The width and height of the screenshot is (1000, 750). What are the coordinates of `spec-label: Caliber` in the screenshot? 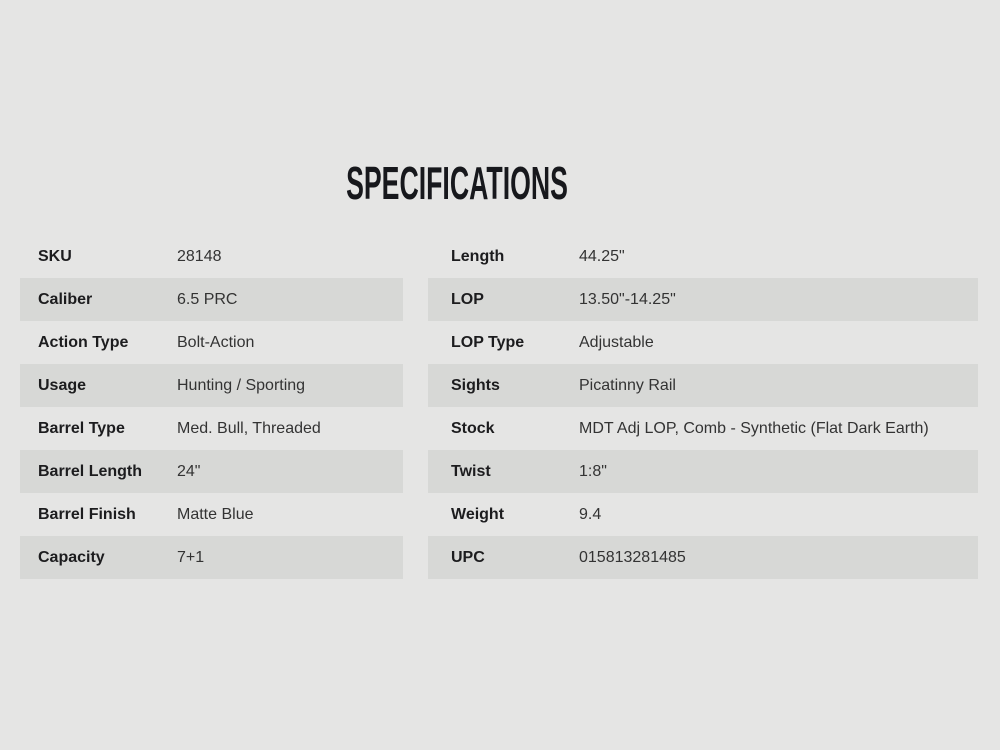 It's located at (65, 299).